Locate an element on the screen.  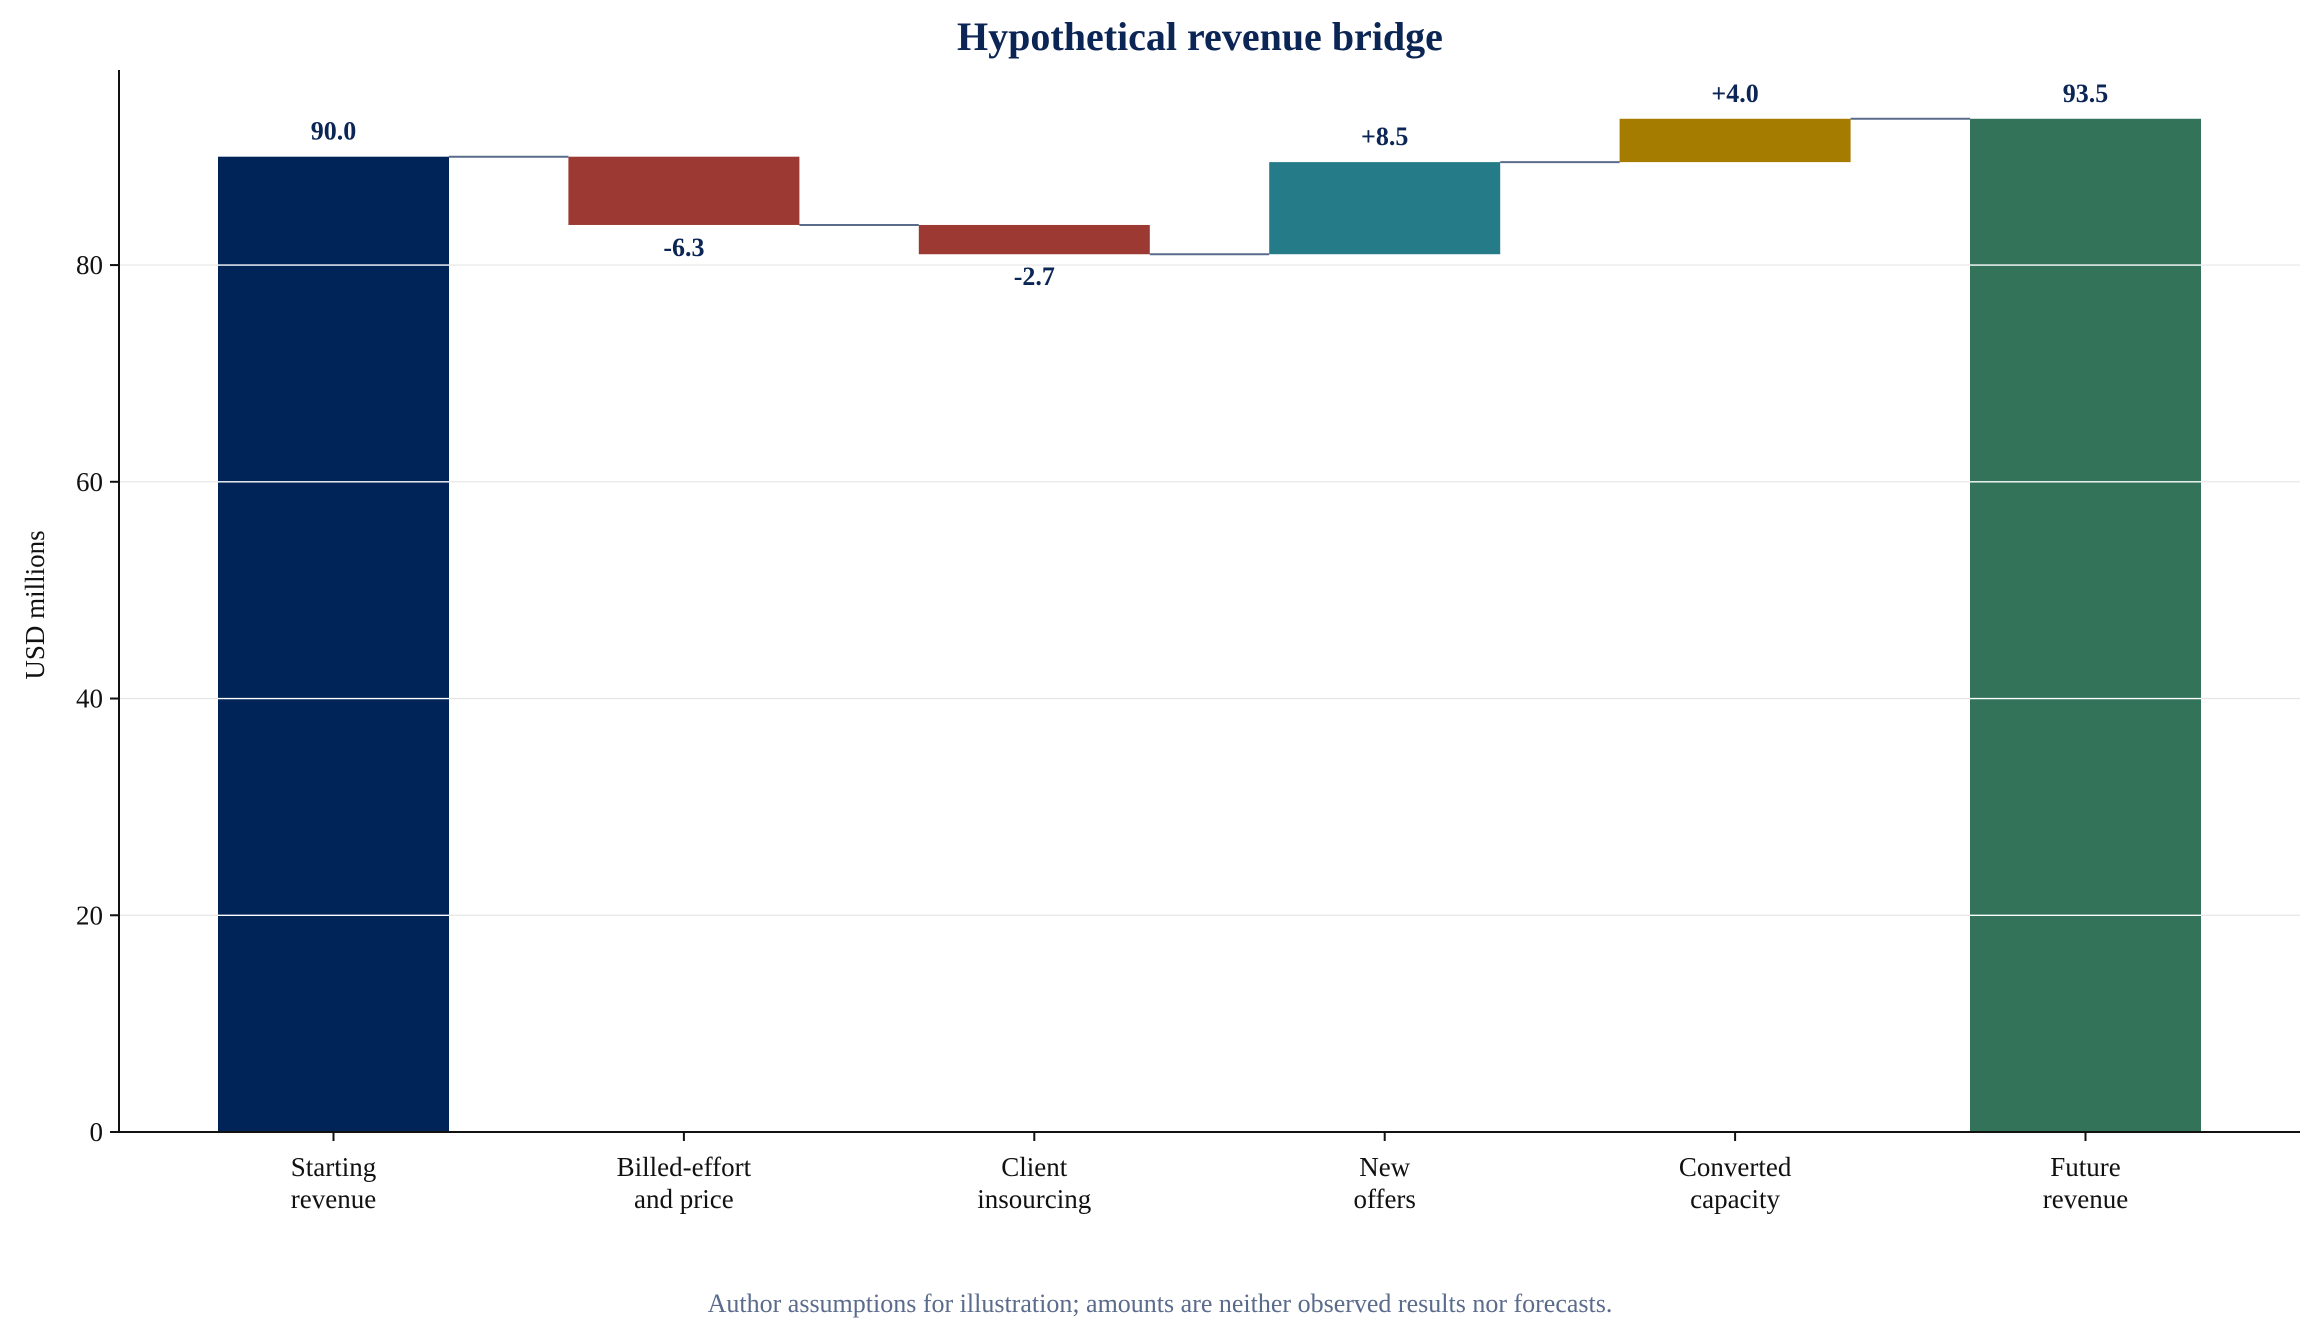
x-tick-label: Billed-effort and price is located at coordinates (684, 1183).